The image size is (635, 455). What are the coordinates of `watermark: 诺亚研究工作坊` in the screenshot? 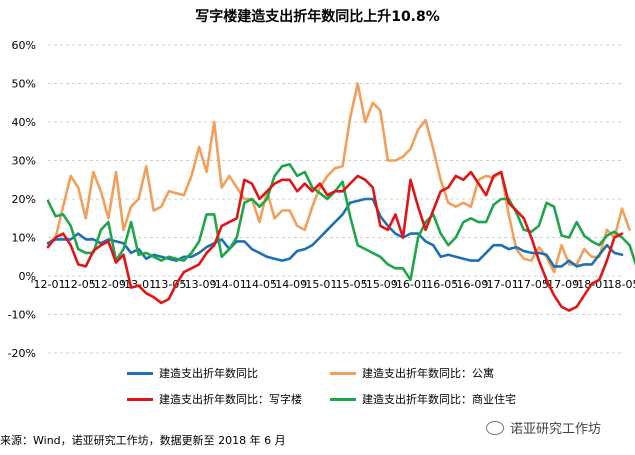 It's located at (543, 427).